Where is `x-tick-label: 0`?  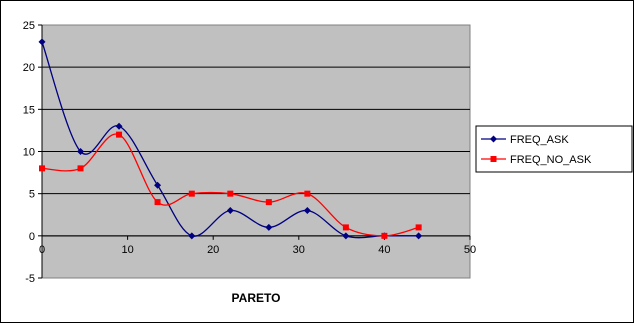 x-tick-label: 0 is located at coordinates (42, 250).